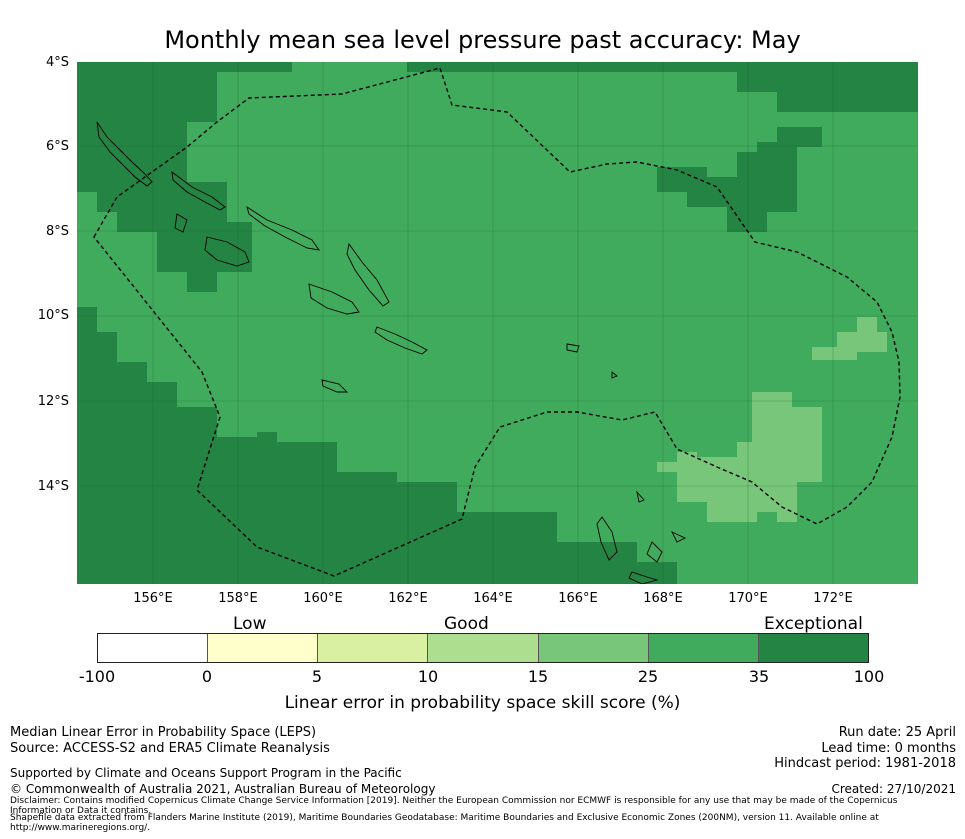 This screenshot has width=965, height=839. What do you see at coordinates (334, 299) in the screenshot?
I see `makira-island` at bounding box center [334, 299].